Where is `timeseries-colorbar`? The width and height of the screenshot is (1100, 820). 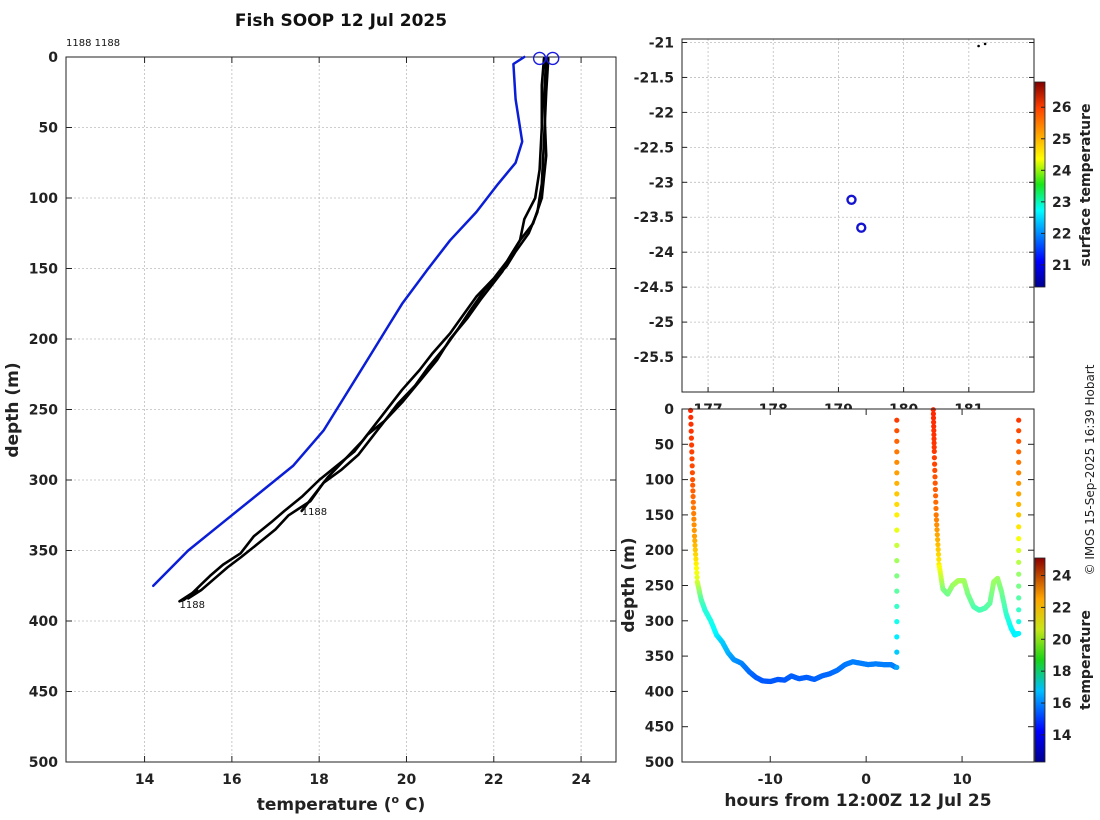
timeseries-colorbar is located at coordinates (1040, 660).